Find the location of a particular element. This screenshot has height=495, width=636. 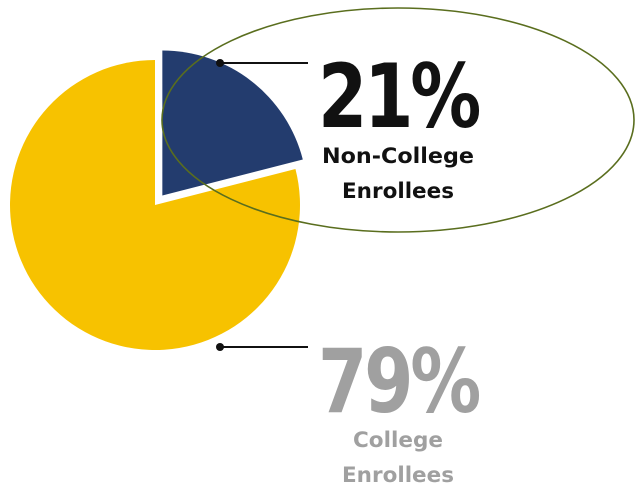

slice-category-label: College is located at coordinates (398, 440).